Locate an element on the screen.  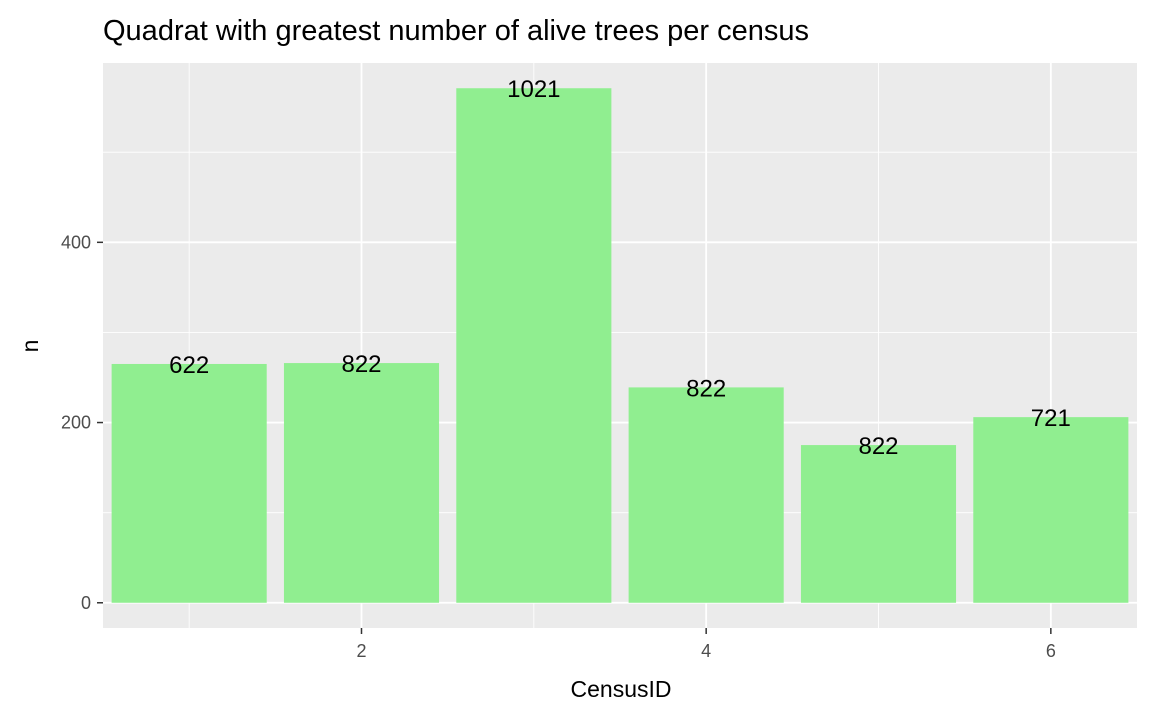
bar-value-label: 721 is located at coordinates (1051, 418).